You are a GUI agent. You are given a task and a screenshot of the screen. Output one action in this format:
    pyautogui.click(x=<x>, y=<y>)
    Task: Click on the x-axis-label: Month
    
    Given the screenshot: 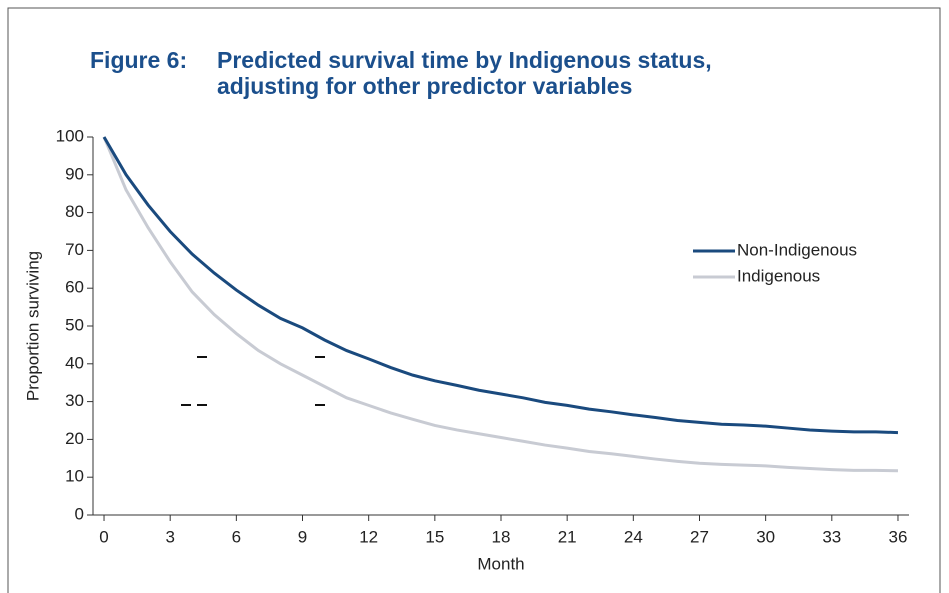 What is the action you would take?
    pyautogui.click(x=500, y=563)
    